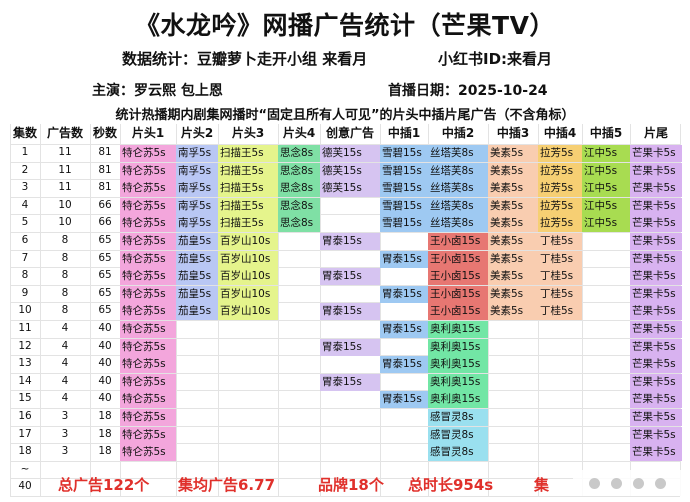 This screenshot has width=690, height=502. I want to click on ad-count: 10, so click(65, 222).